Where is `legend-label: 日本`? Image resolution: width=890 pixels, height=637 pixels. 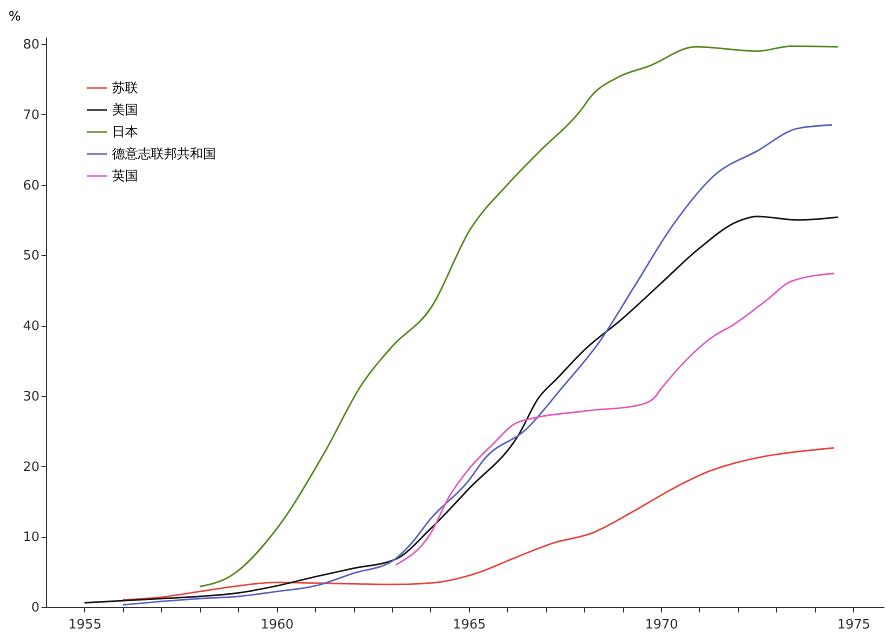 legend-label: 日本 is located at coordinates (125, 132).